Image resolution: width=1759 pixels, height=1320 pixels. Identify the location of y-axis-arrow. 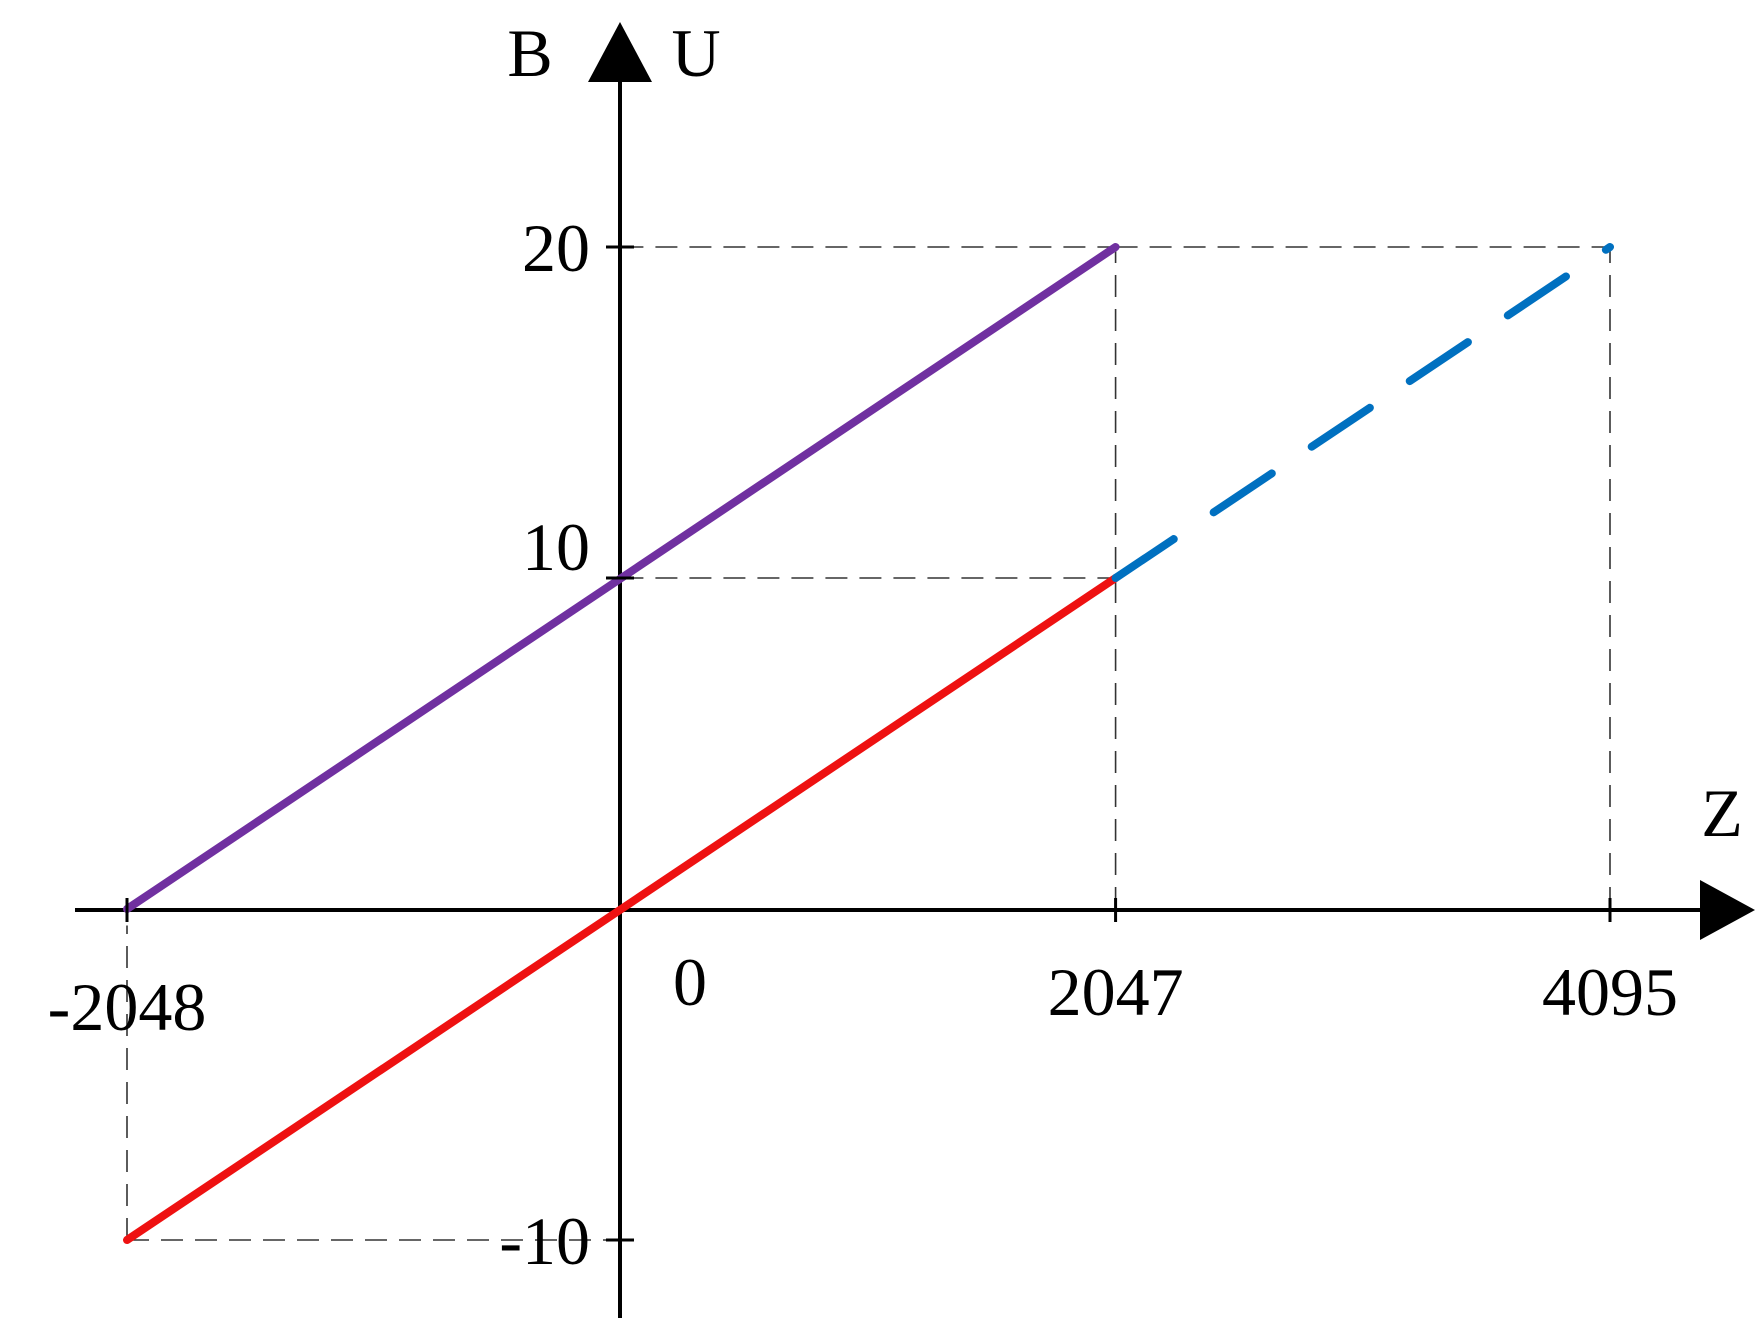
(620, 52).